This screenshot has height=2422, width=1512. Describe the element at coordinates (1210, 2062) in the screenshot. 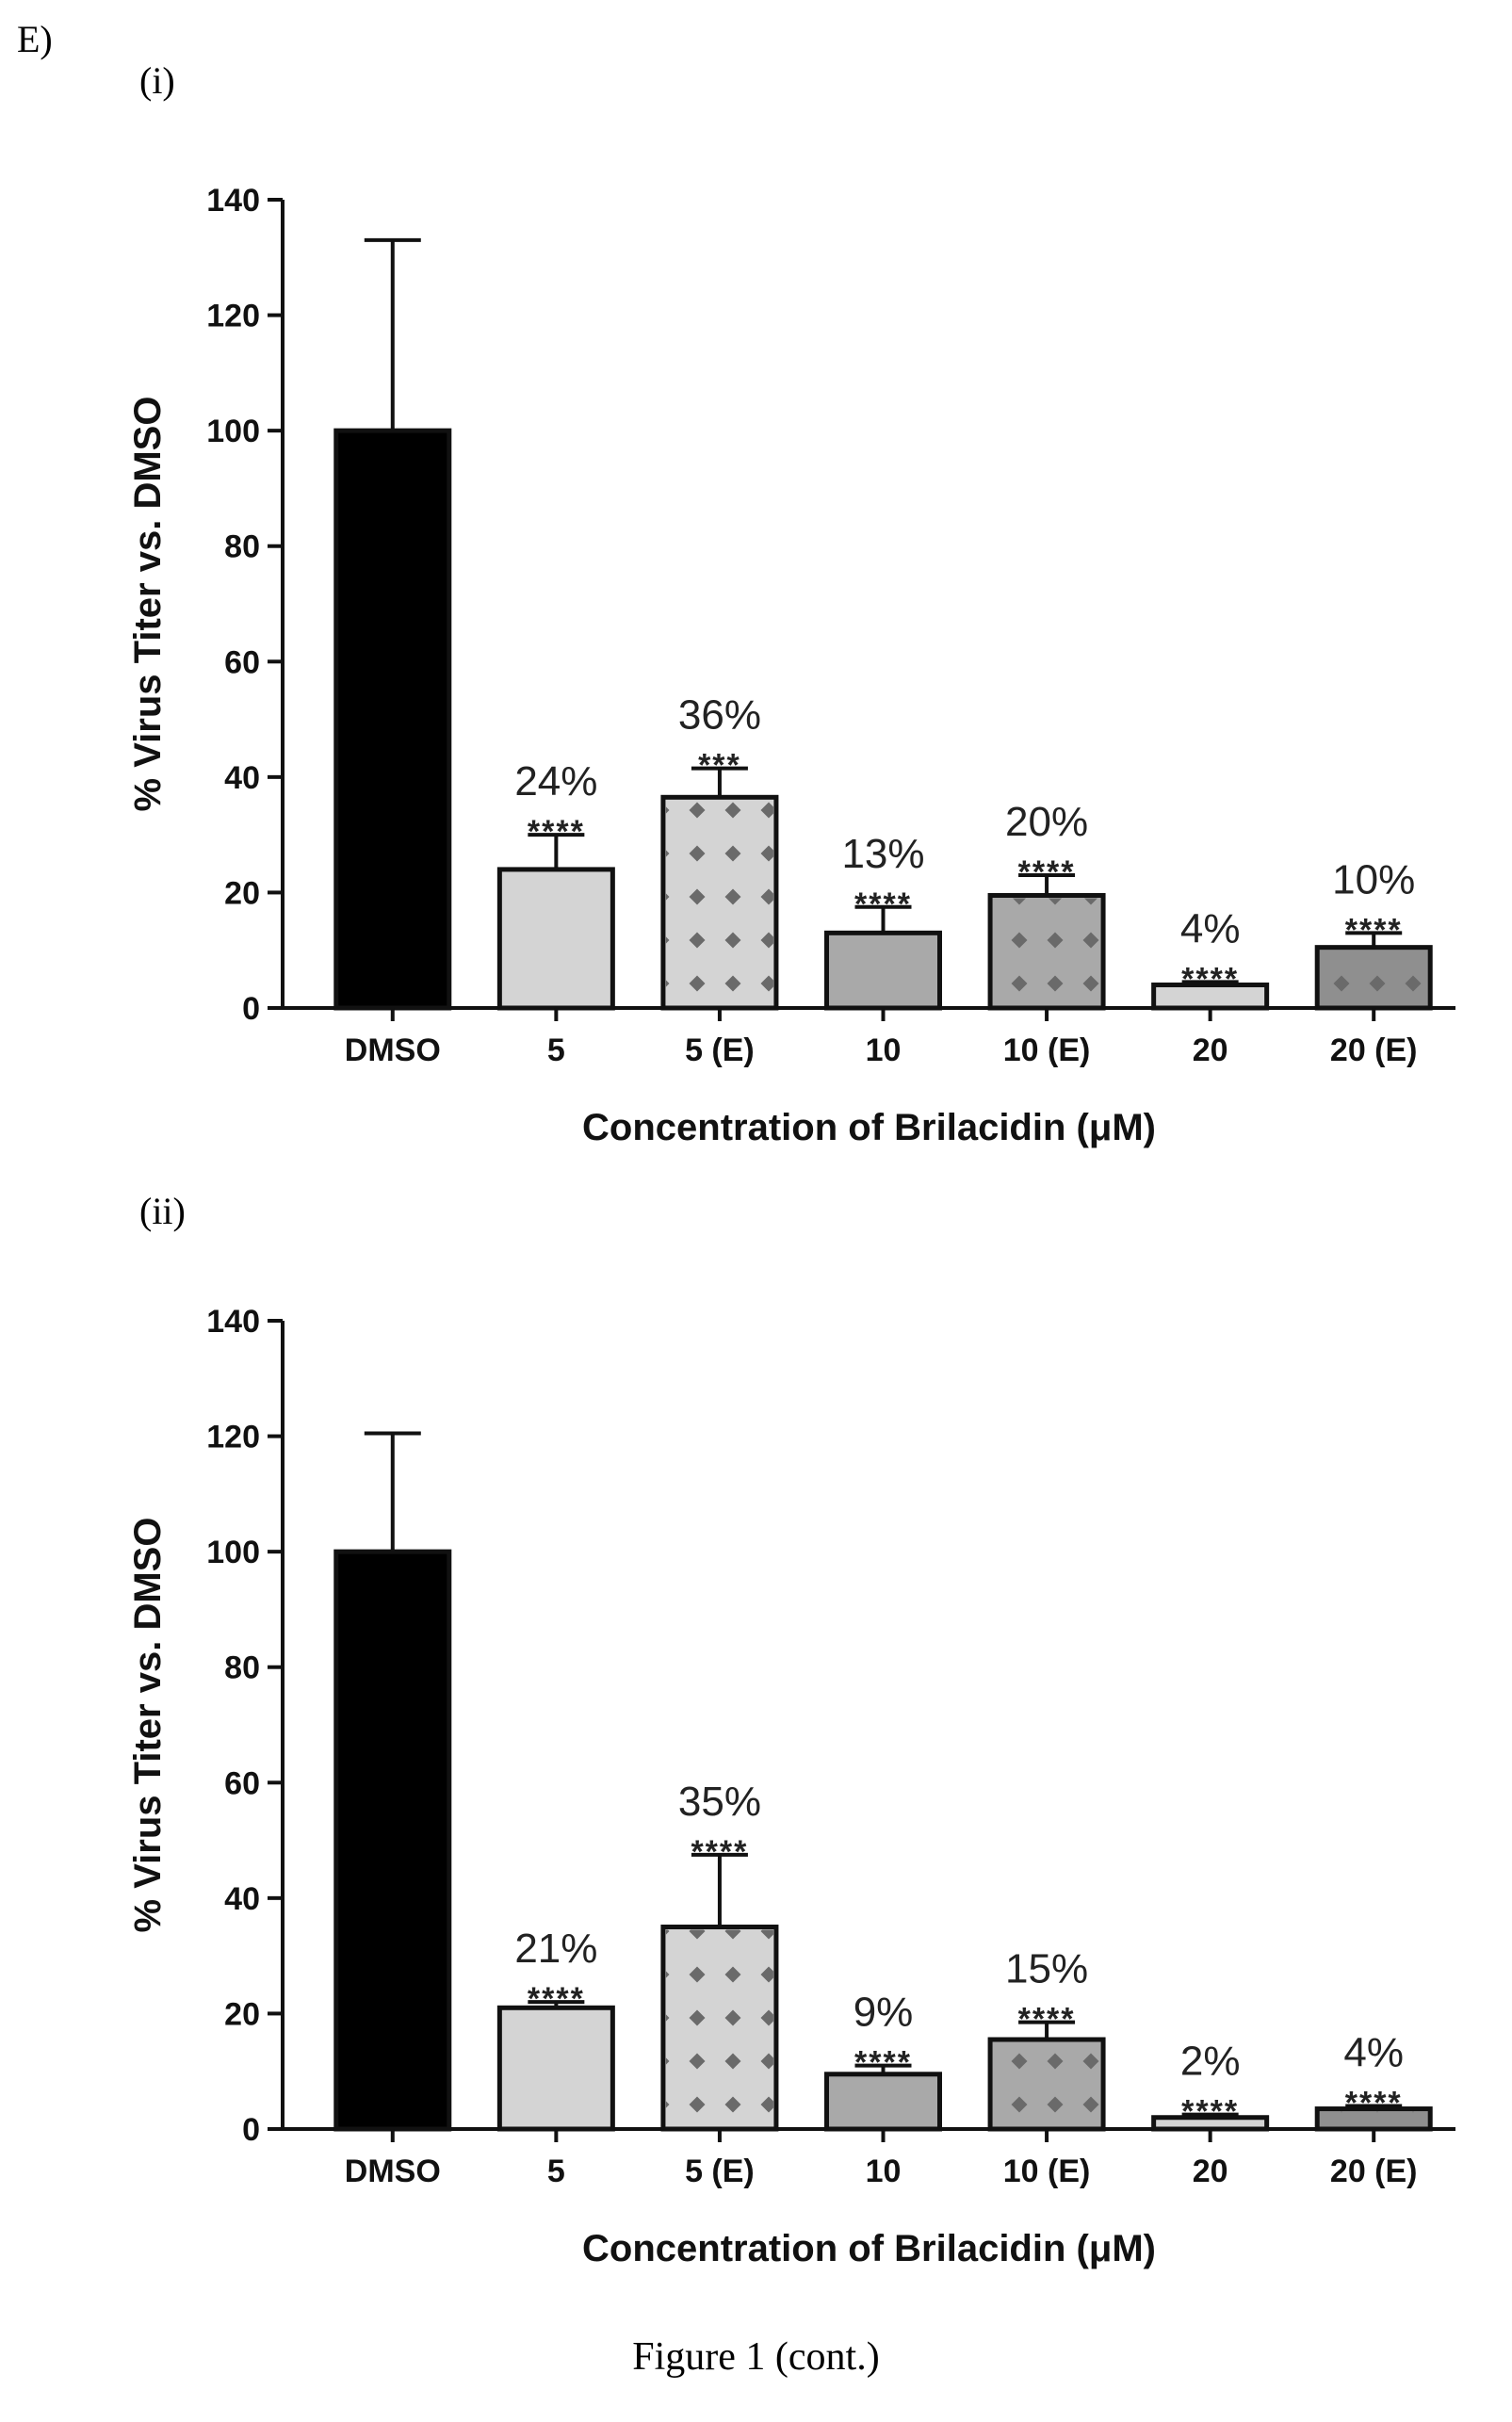

I see `percent-label: 2%` at that location.